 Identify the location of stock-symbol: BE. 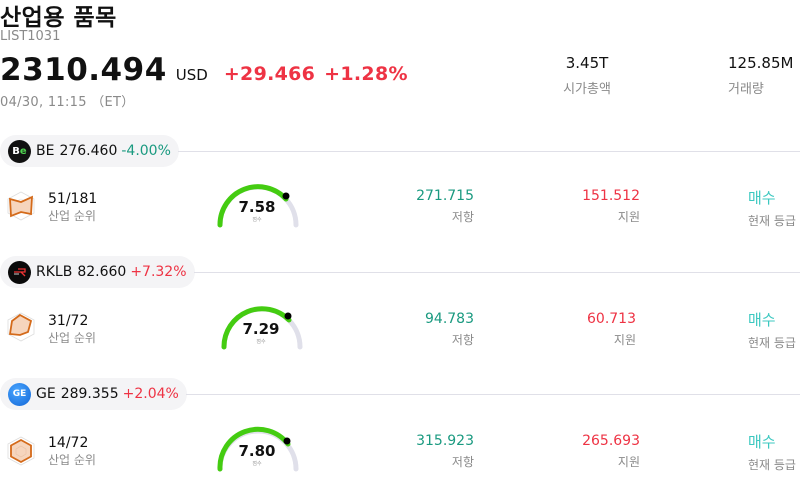
(45, 151).